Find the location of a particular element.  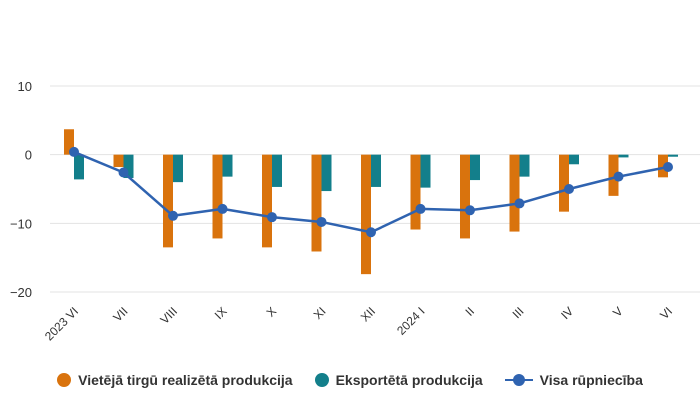

x-axis: 2023 VI VII VIII IX X XI XII 2024 I II III IV V VI is located at coordinates (358, 323).